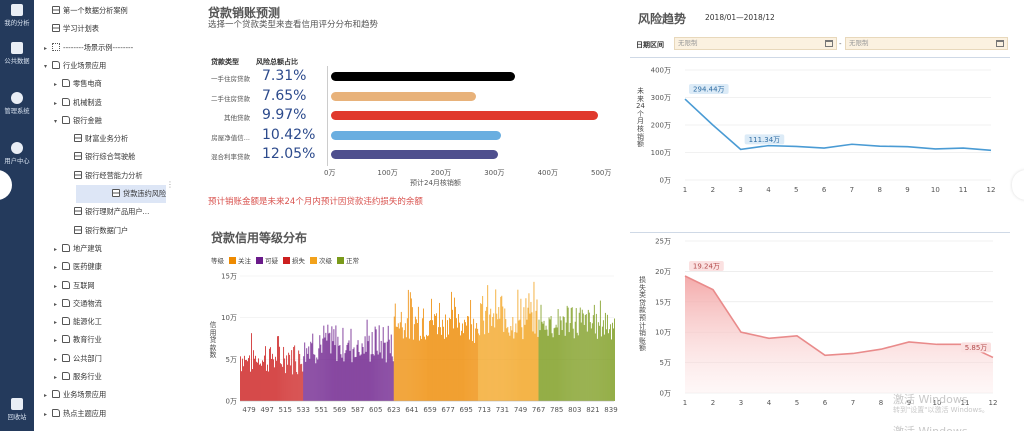 This screenshot has height=431, width=1024. What do you see at coordinates (75, 414) in the screenshot?
I see `tree-item: ▸ 热点主题应用` at bounding box center [75, 414].